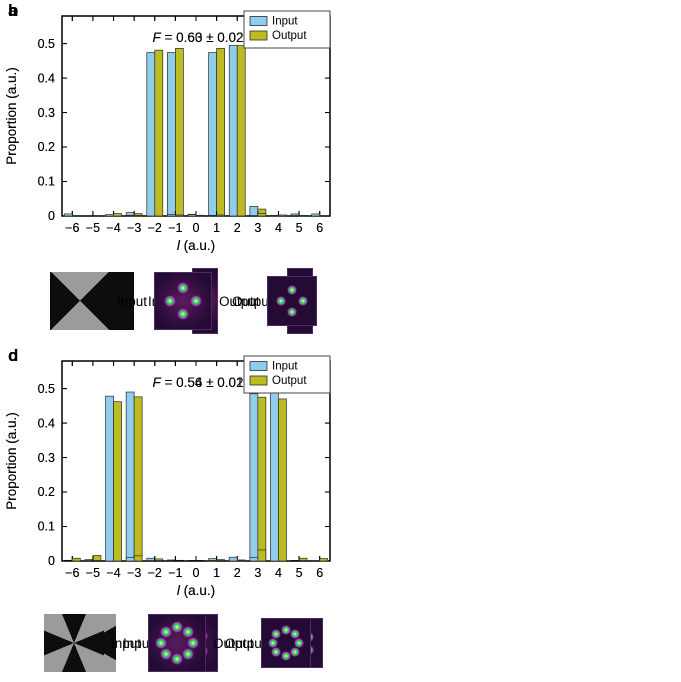  What do you see at coordinates (285, 367) in the screenshot?
I see `legend-label-input: Input` at bounding box center [285, 367].